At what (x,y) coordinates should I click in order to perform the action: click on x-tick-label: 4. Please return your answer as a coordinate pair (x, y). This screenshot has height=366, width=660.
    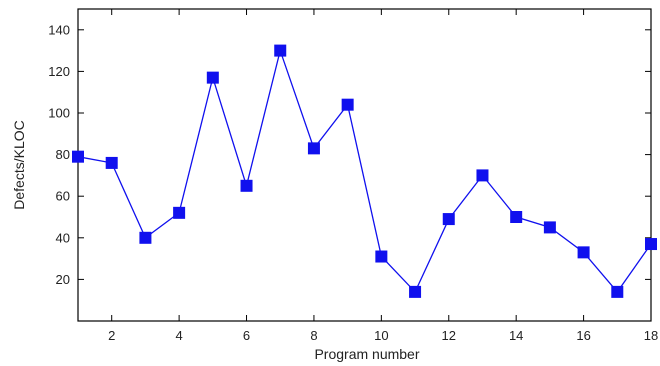
    Looking at the image, I should click on (179, 335).